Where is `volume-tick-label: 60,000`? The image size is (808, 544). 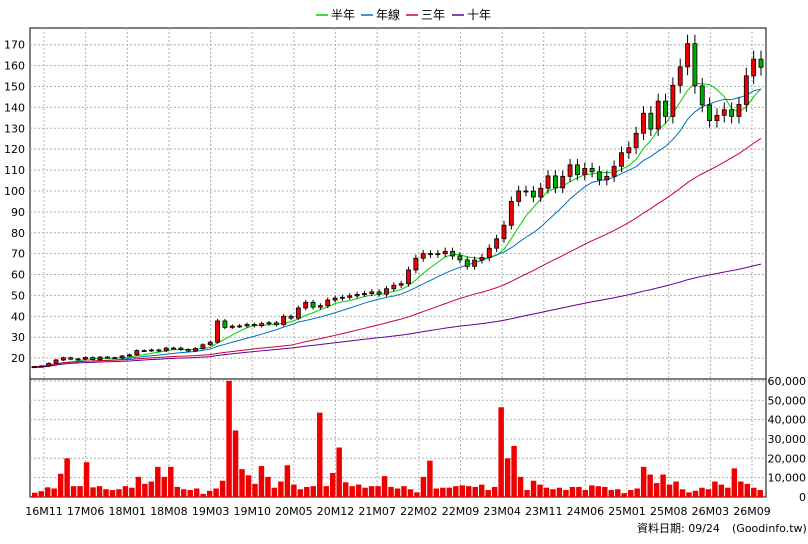 volume-tick-label: 60,000 is located at coordinates (787, 381).